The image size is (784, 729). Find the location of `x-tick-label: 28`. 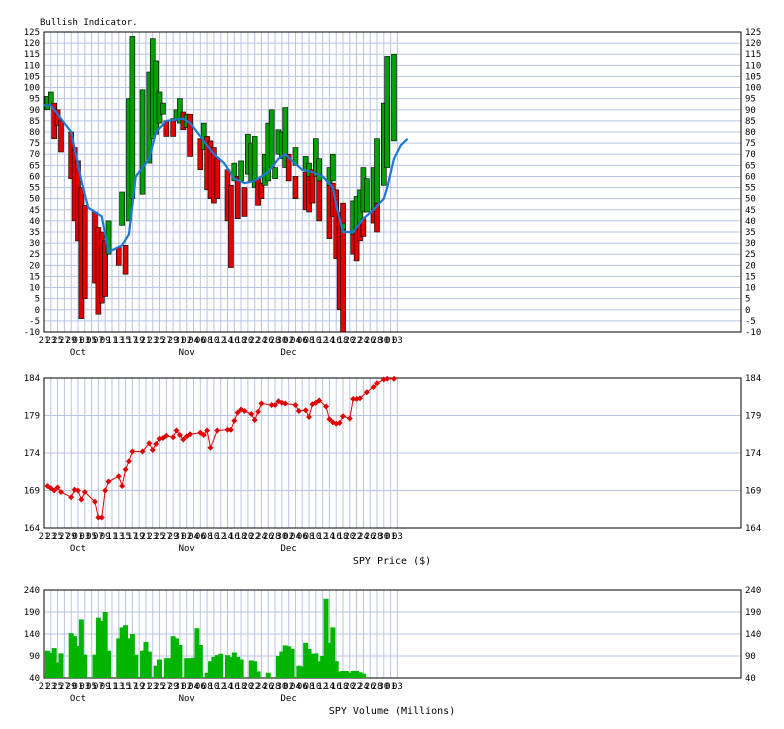

x-tick-label: 28 is located at coordinates (377, 687).